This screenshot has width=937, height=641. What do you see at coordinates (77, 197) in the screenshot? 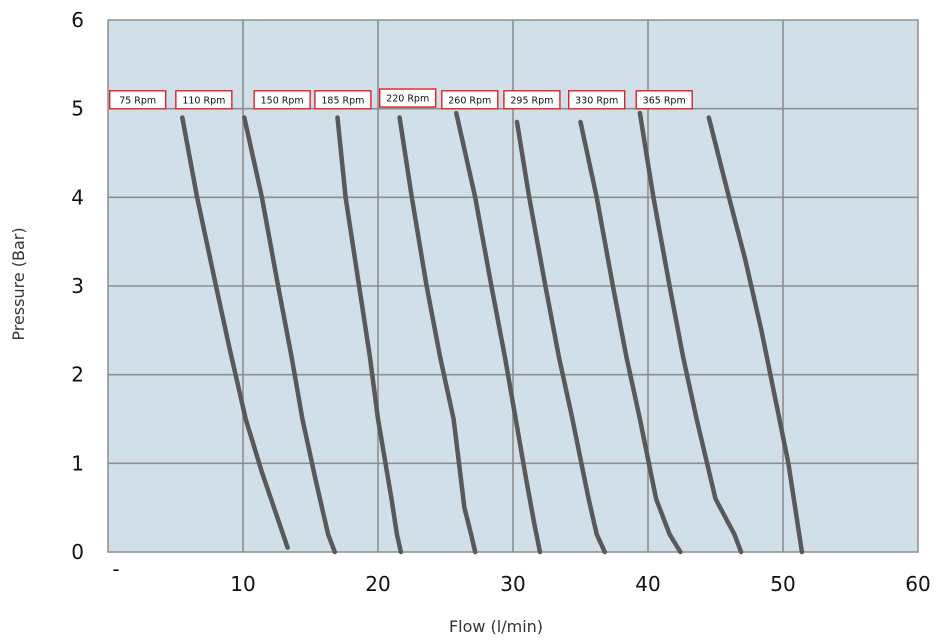
I see `y-tick-label: 4` at bounding box center [77, 197].